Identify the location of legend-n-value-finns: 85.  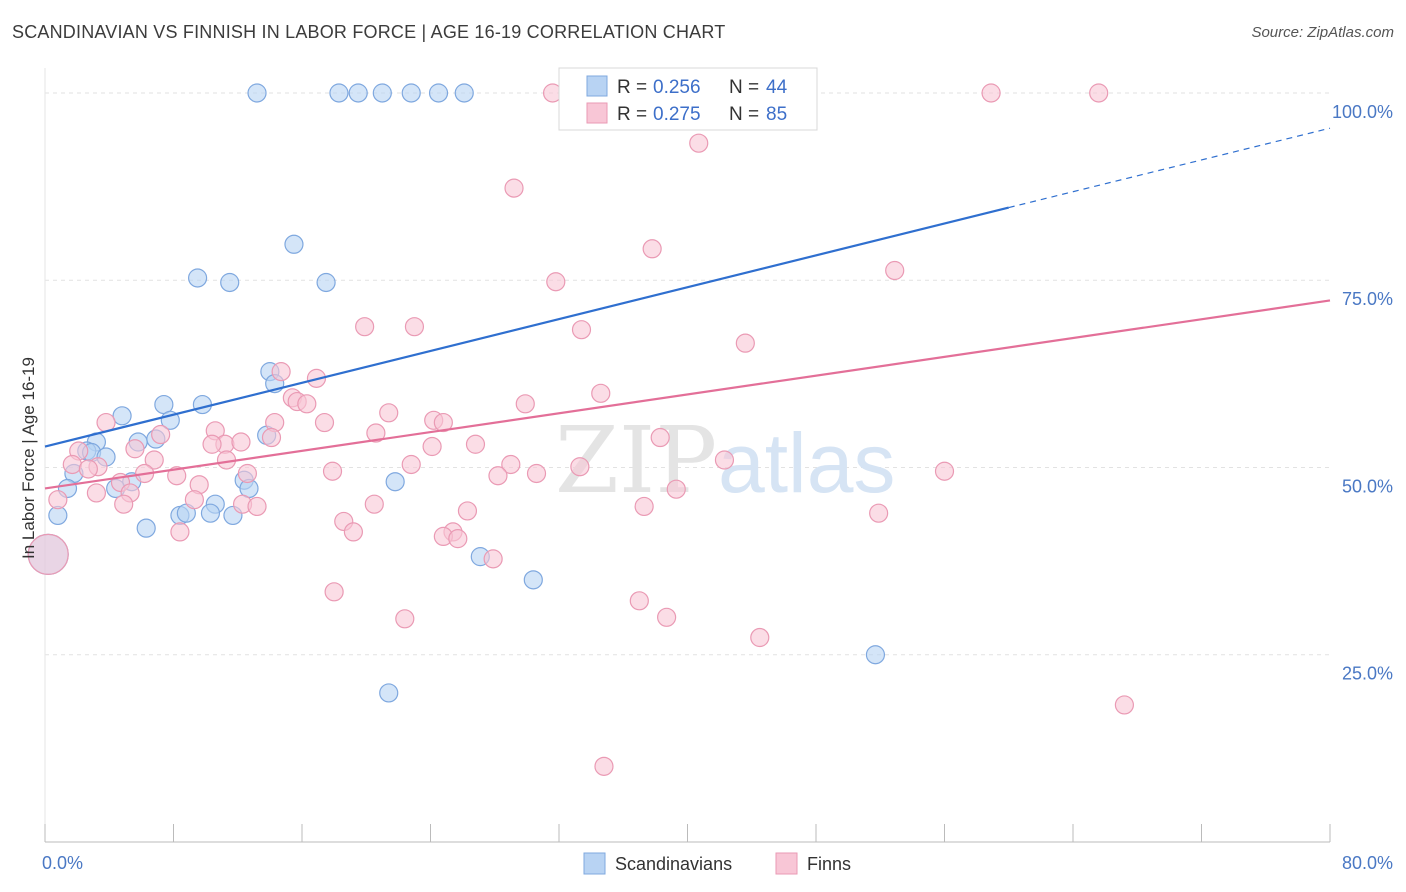
(776, 114).